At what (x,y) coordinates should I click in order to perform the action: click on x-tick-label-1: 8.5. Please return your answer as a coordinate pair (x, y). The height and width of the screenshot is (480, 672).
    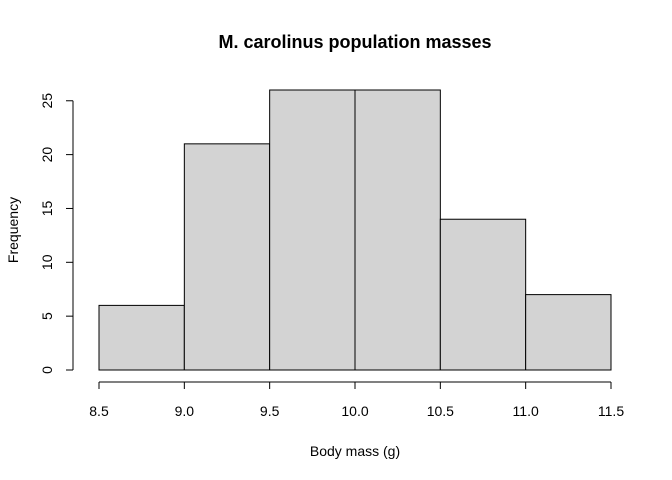
    Looking at the image, I should click on (99, 411).